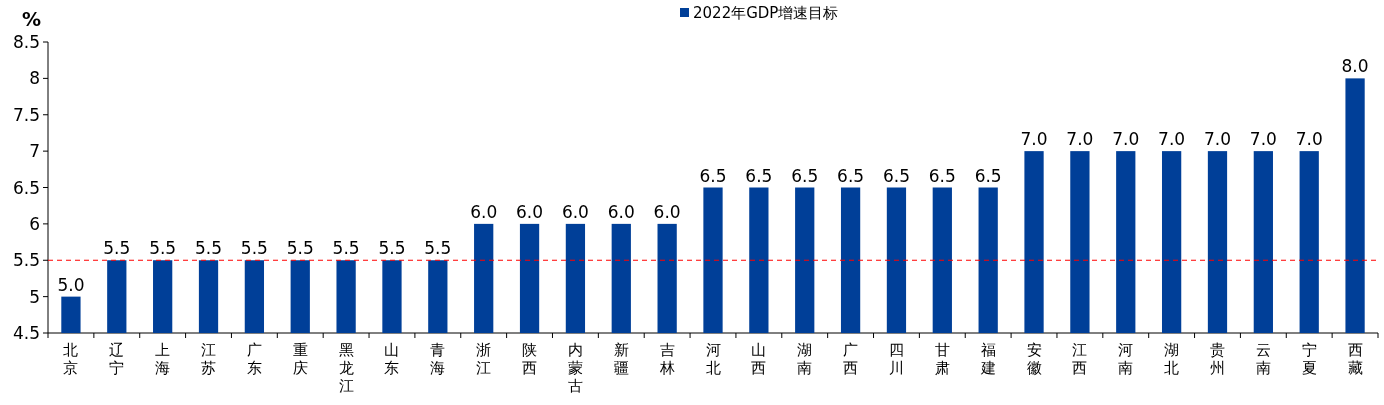 Image resolution: width=1384 pixels, height=405 pixels. What do you see at coordinates (530, 359) in the screenshot?
I see `x-tick-label: 陕西` at bounding box center [530, 359].